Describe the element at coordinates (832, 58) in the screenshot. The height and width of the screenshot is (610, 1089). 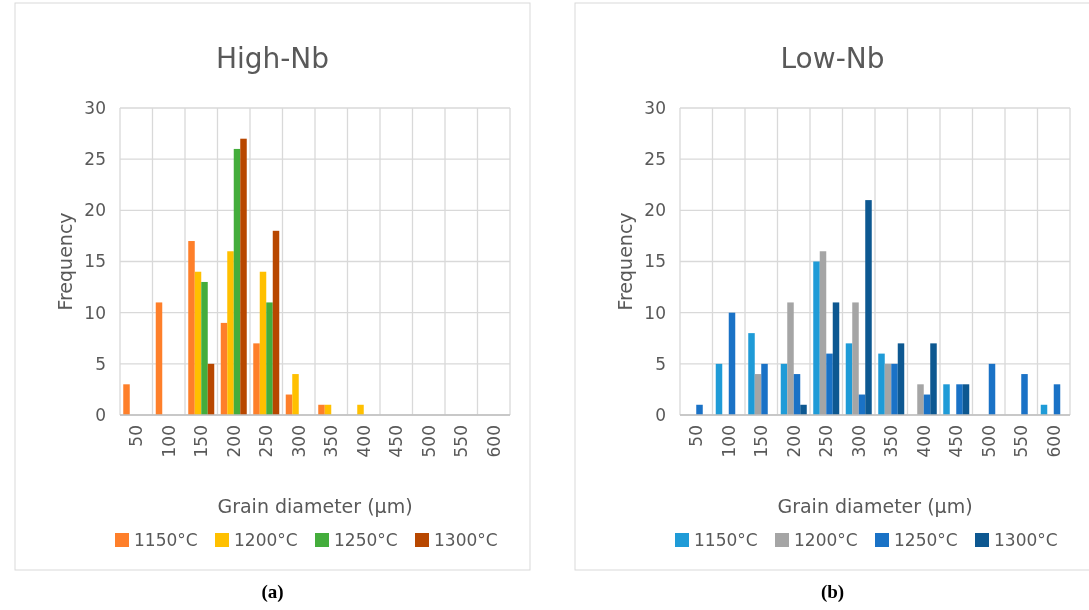
I see `chart-title: Low-Nb` at that location.